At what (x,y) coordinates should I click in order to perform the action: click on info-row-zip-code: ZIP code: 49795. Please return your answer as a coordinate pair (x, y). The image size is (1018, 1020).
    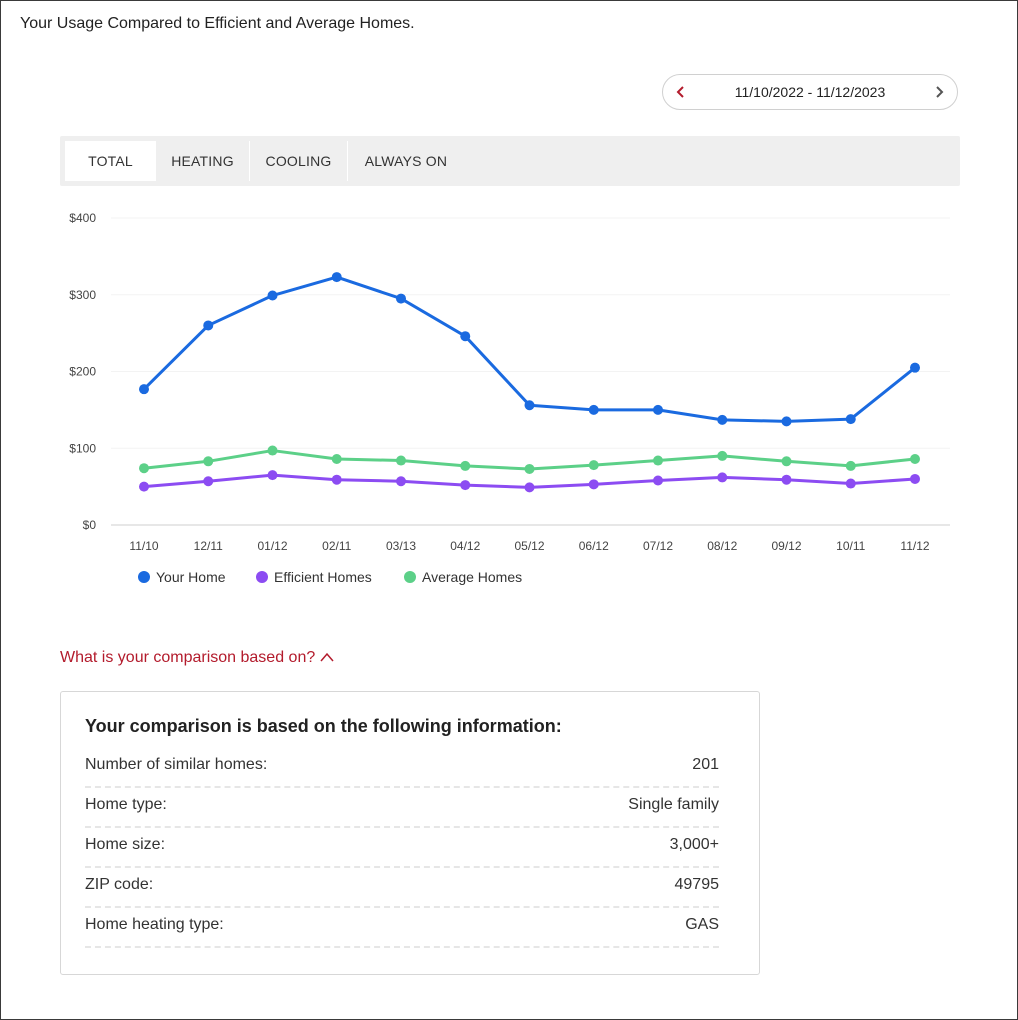
    Looking at the image, I should click on (402, 888).